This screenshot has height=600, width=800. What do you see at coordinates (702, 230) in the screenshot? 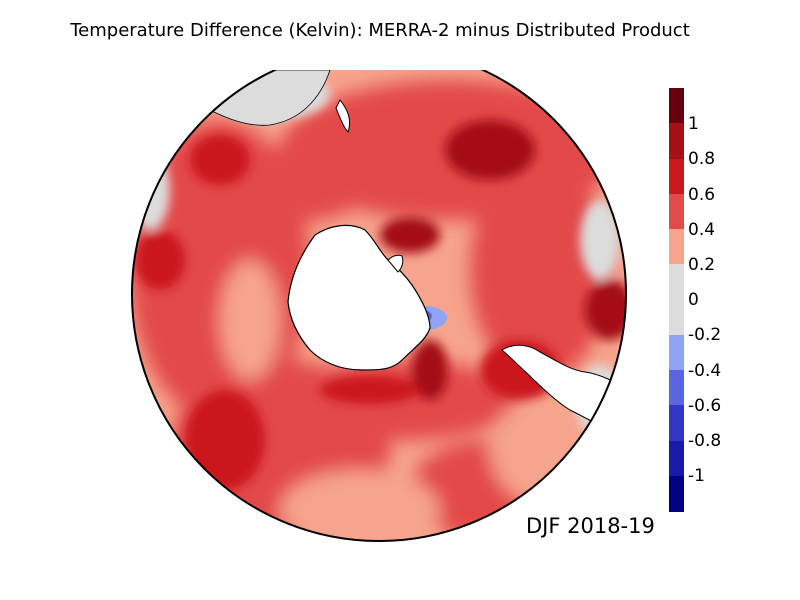
I see `colorbar-label: 0.4` at bounding box center [702, 230].